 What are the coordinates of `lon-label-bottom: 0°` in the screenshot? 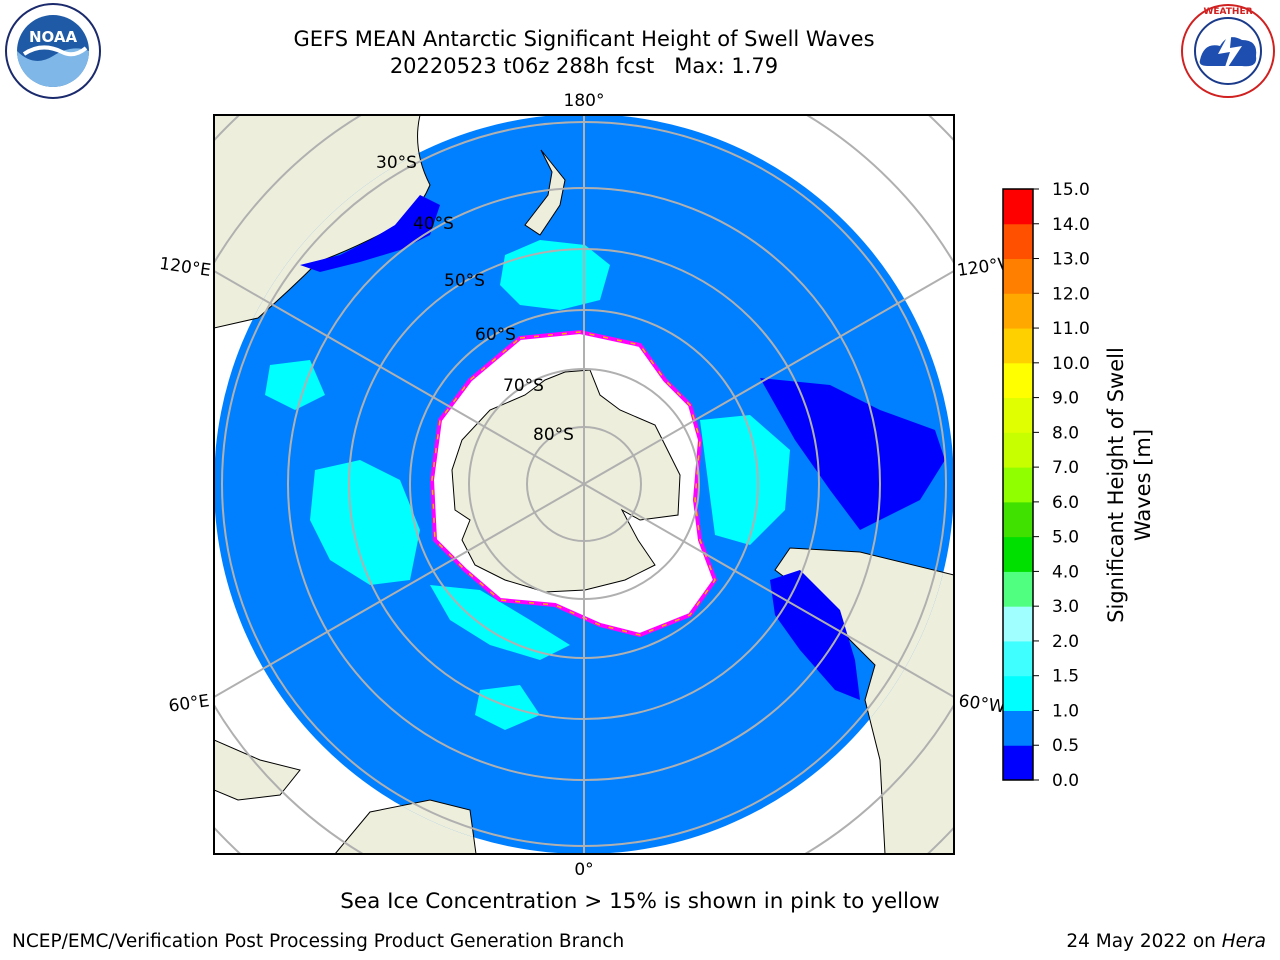 It's located at (583, 870).